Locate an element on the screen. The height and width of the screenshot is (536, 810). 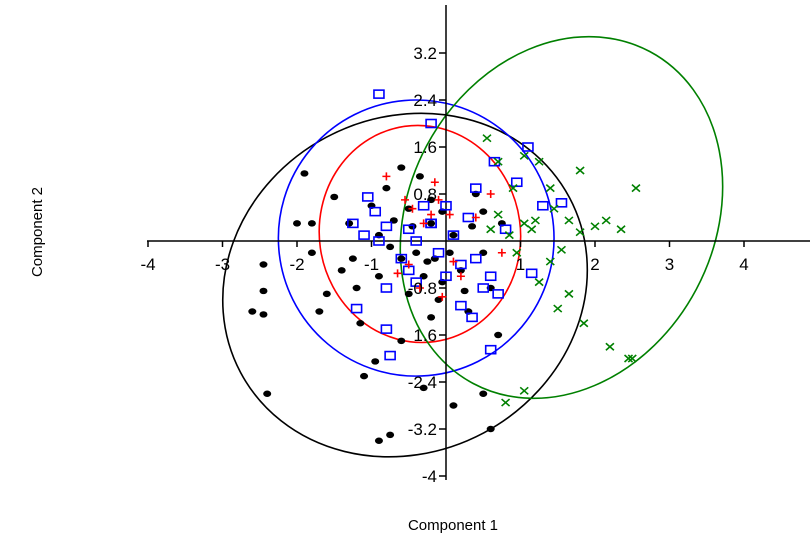
x-axis-title: Component 1 is located at coordinates (453, 525).